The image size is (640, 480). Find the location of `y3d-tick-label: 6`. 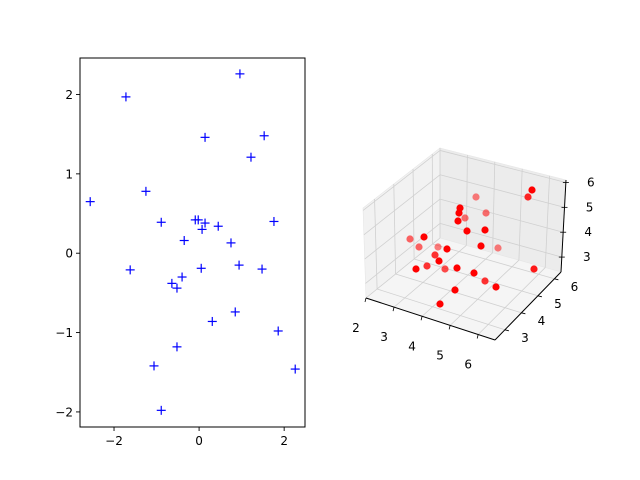

y3d-tick-label: 6 is located at coordinates (575, 287).